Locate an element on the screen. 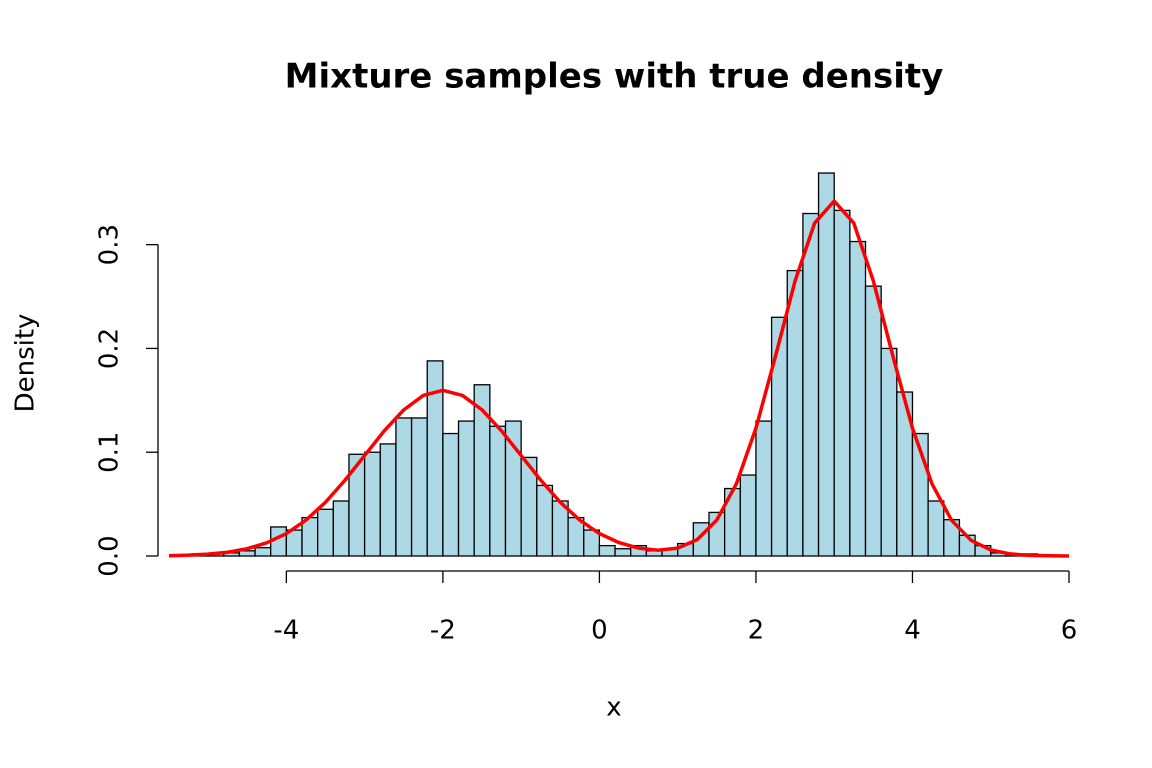 This screenshot has height=768, width=1152. x-tick-label: 2 is located at coordinates (756, 631).